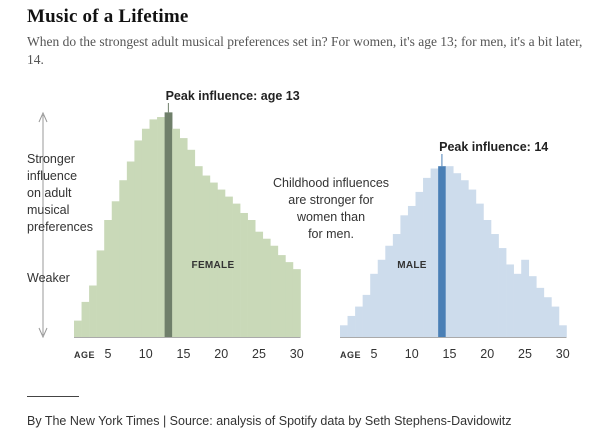 This screenshot has height=443, width=600. Describe the element at coordinates (60, 227) in the screenshot. I see `stronger-label-line: preferences` at that location.